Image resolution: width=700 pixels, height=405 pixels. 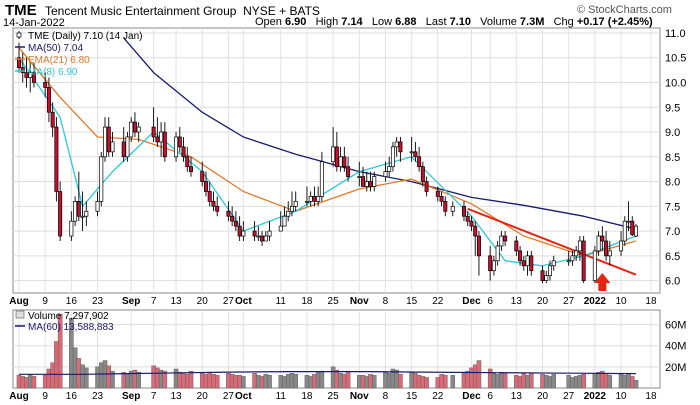 What do you see at coordinates (406, 22) in the screenshot?
I see `low-value: 6.88` at bounding box center [406, 22].